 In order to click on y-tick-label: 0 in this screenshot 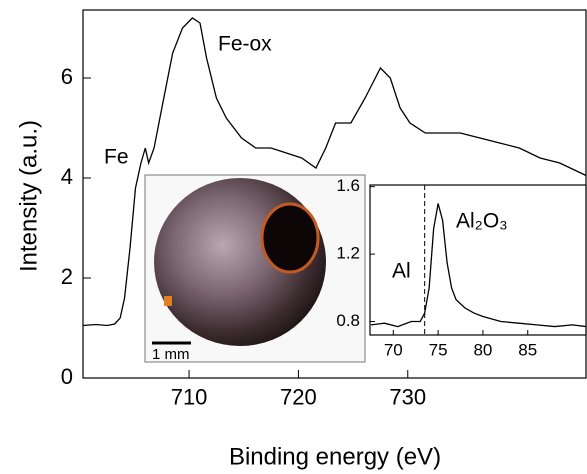, I will do `click(67, 376)`.